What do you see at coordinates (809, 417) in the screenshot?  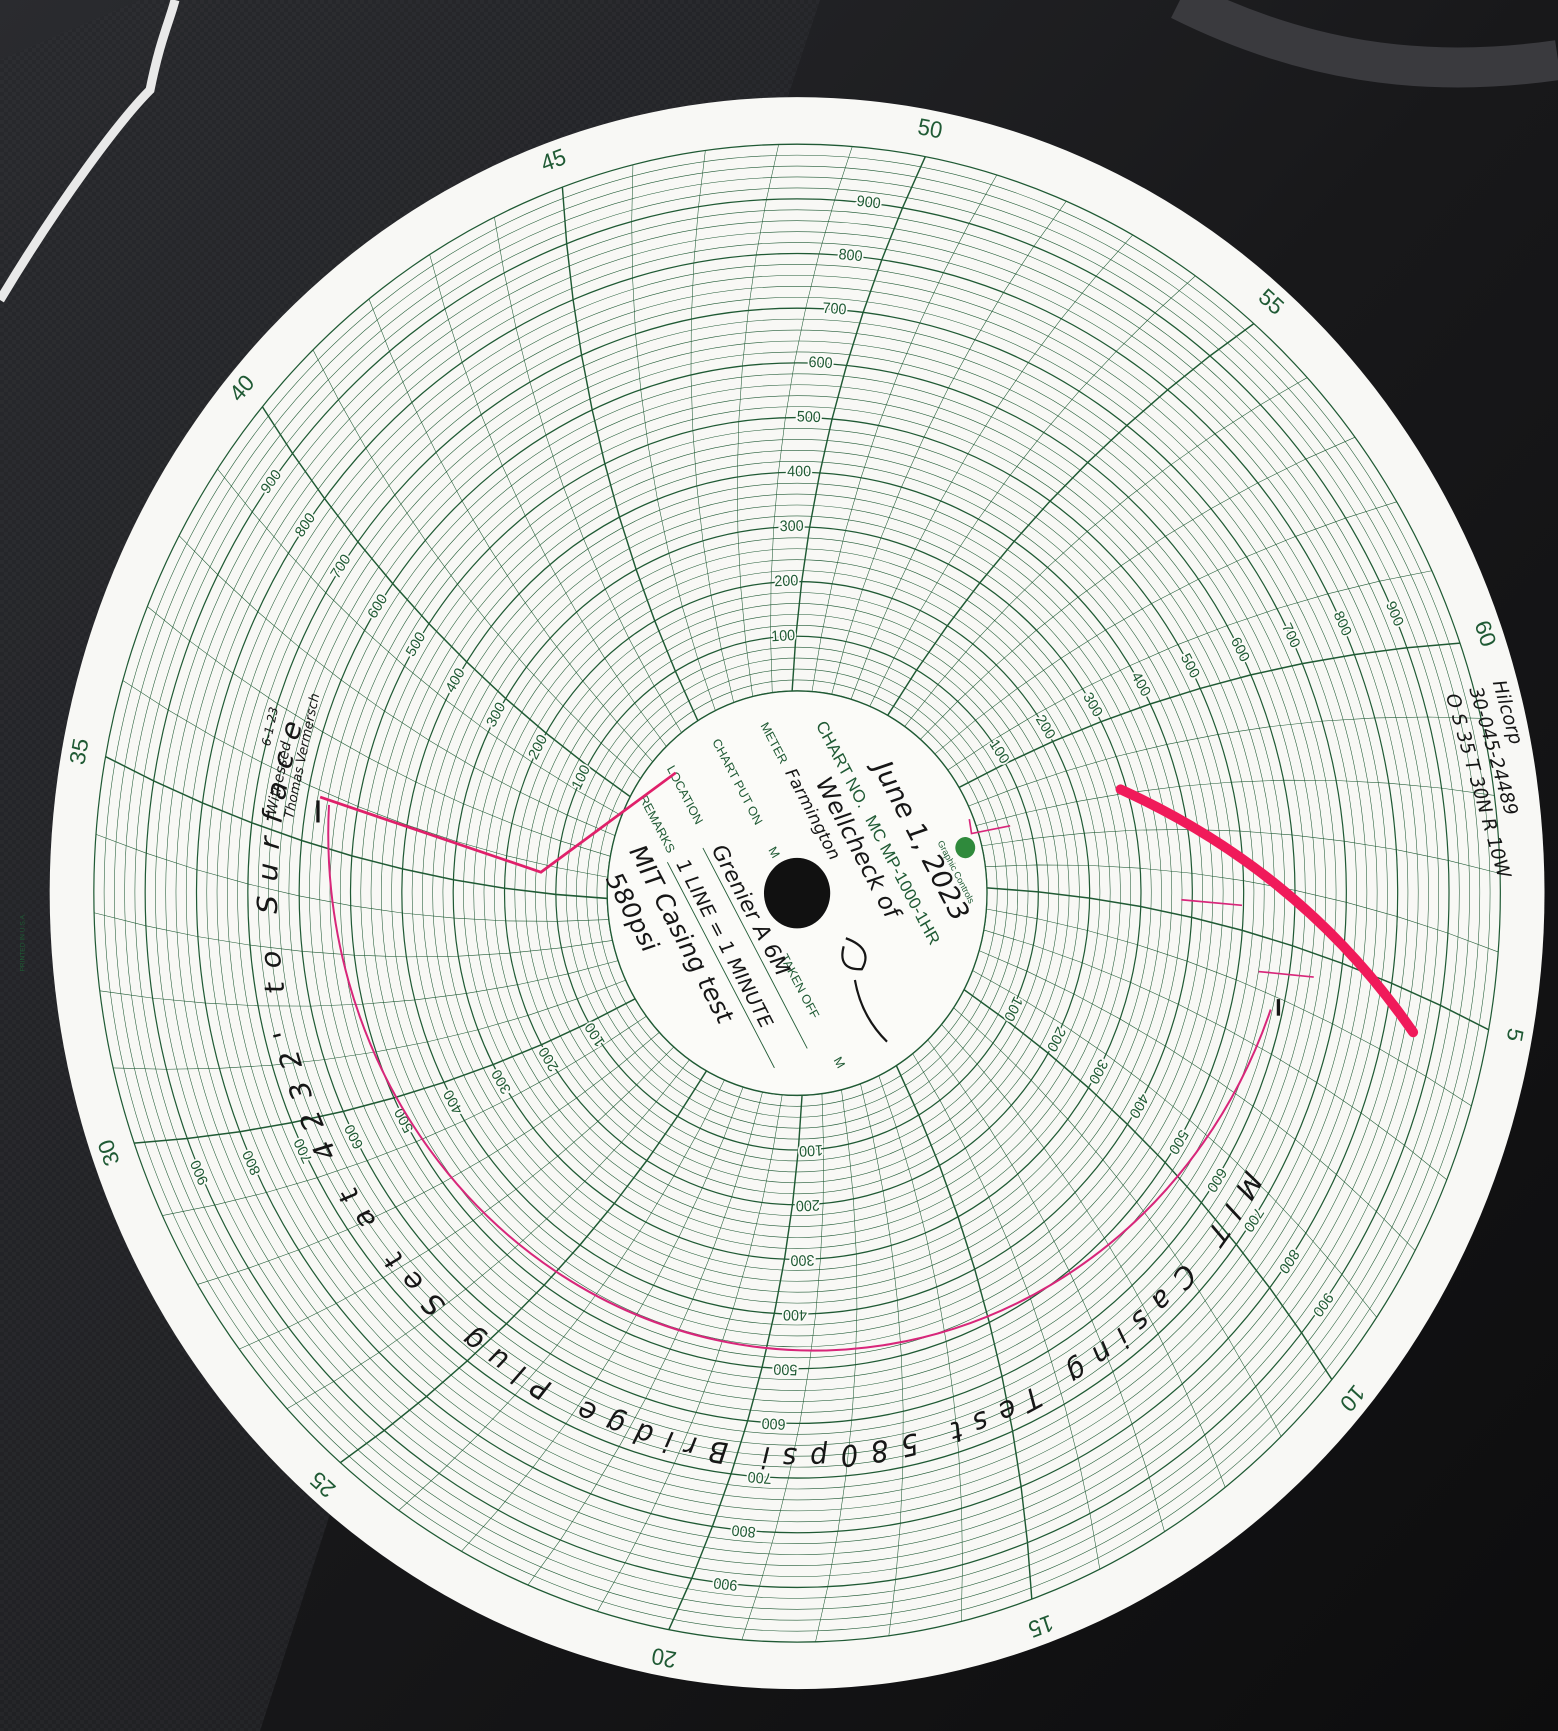 I see `pressure-label: 500` at bounding box center [809, 417].